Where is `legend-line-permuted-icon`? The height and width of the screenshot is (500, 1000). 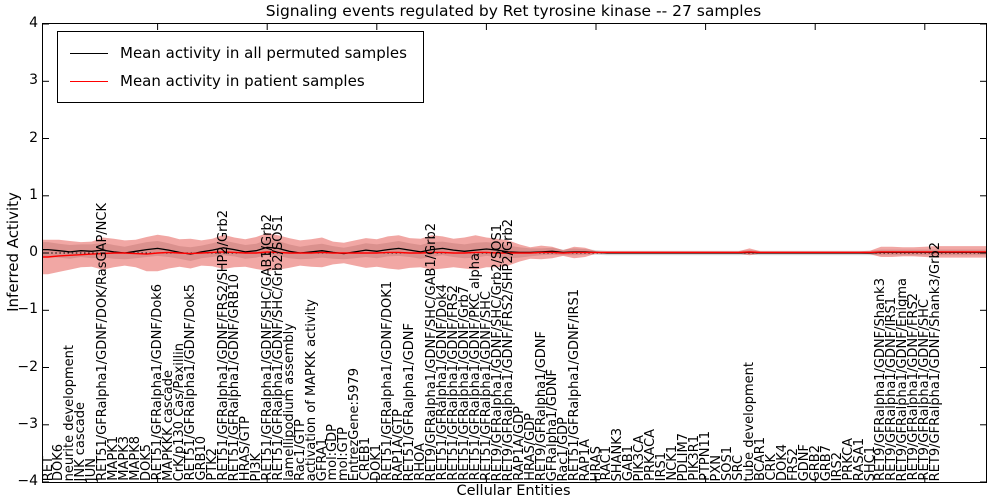 legend-line-permuted-icon is located at coordinates (89, 53).